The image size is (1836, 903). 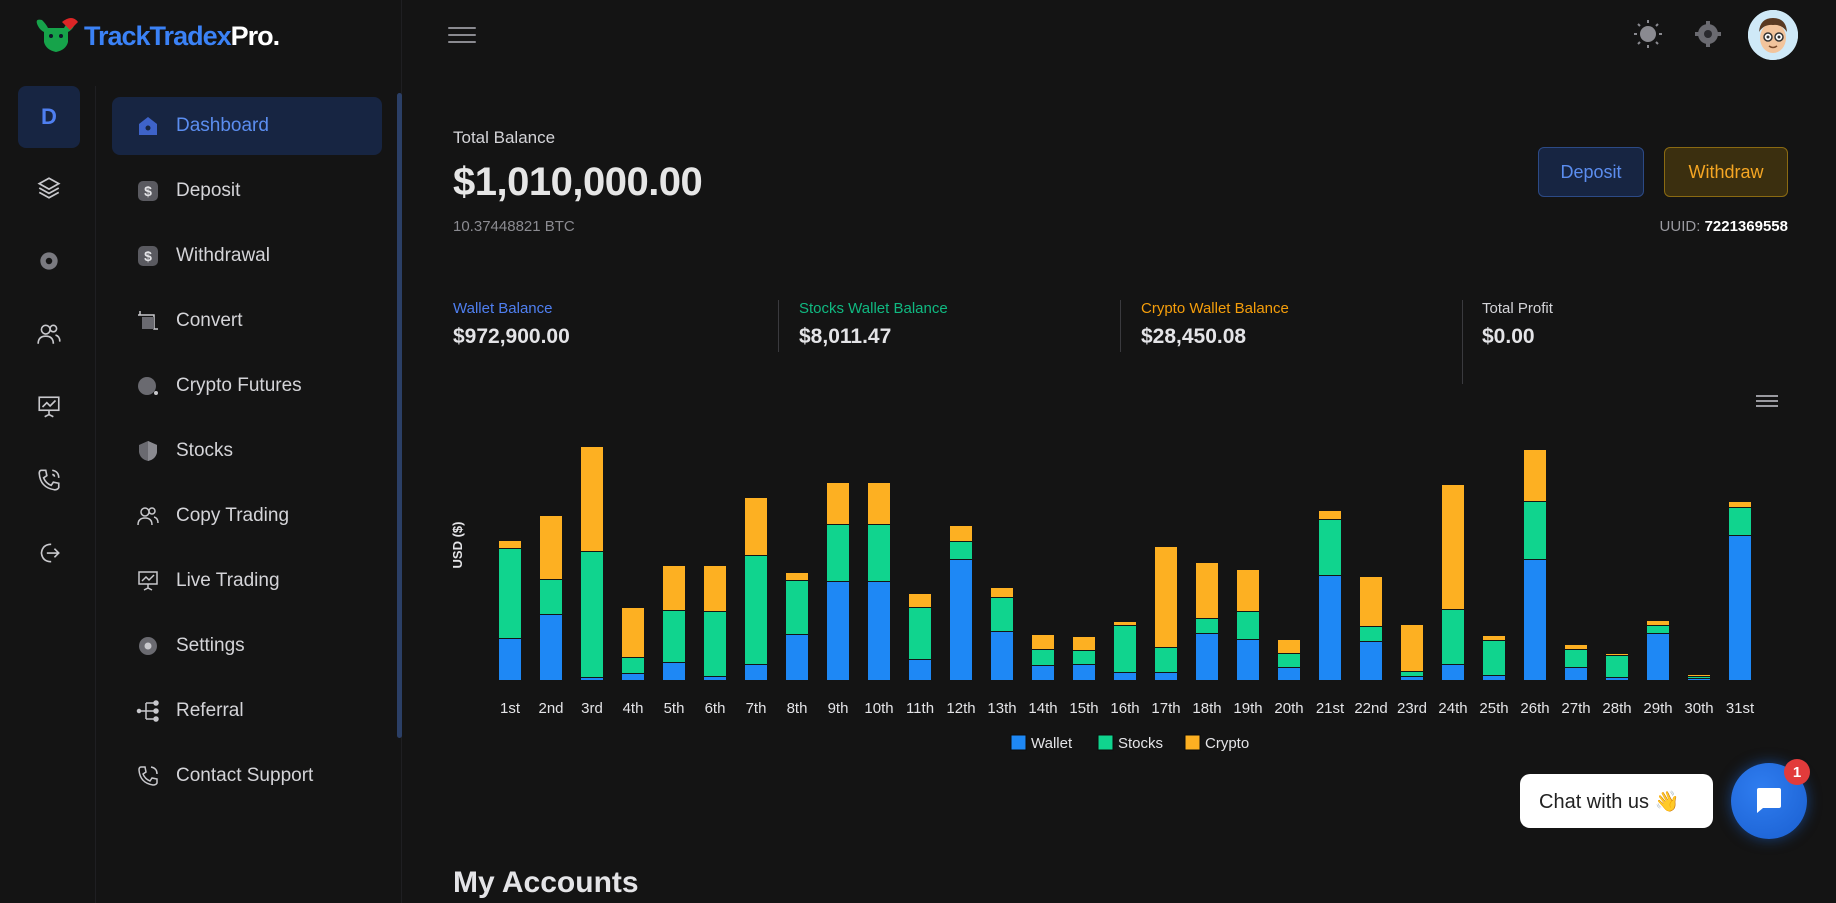 What do you see at coordinates (247, 646) in the screenshot?
I see `sidebar-item-settings: Settings` at bounding box center [247, 646].